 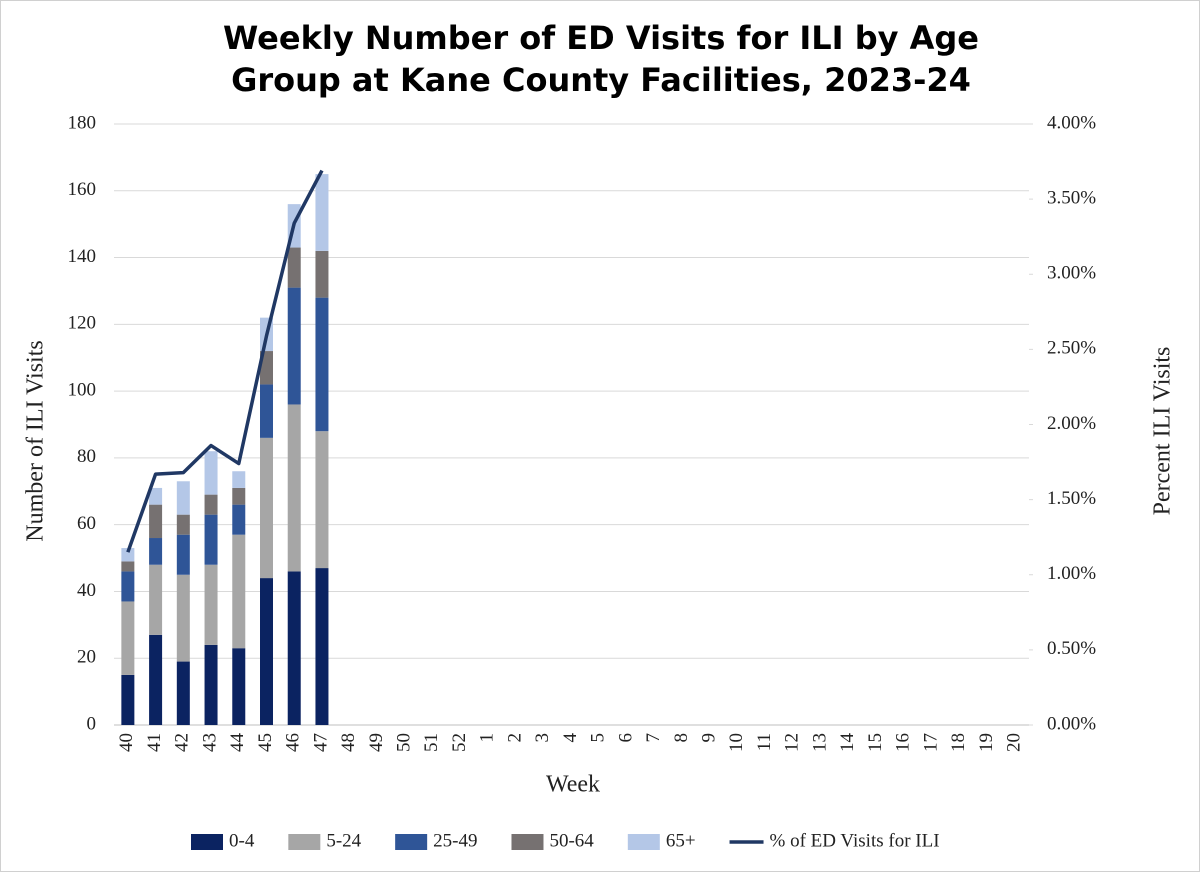 What do you see at coordinates (571, 840) in the screenshot?
I see `legend-label: 50-64` at bounding box center [571, 840].